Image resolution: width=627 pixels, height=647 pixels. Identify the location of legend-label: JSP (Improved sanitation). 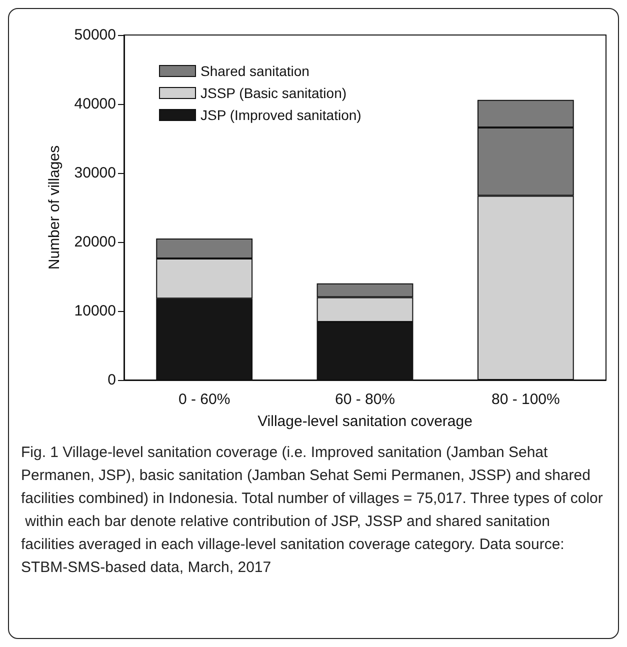
(281, 115).